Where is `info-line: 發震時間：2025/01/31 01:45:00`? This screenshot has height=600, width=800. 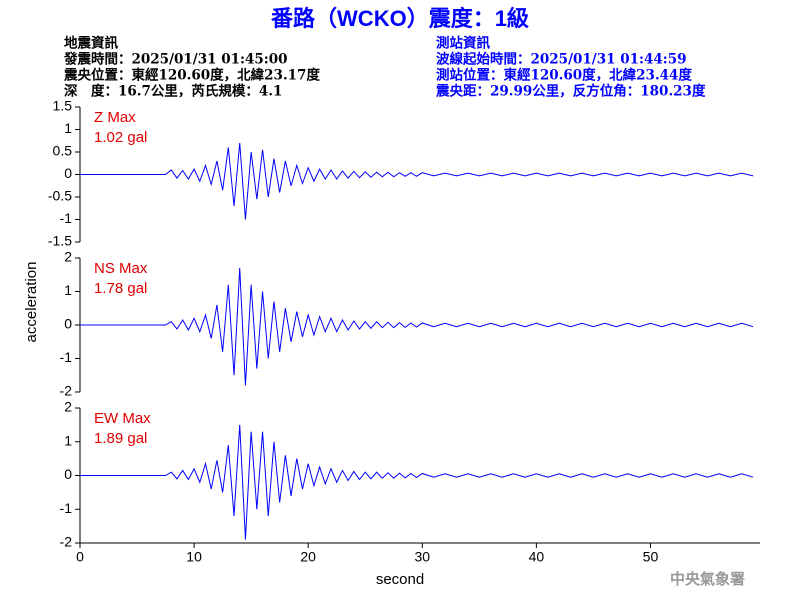 info-line: 發震時間：2025/01/31 01:45:00 is located at coordinates (175, 59).